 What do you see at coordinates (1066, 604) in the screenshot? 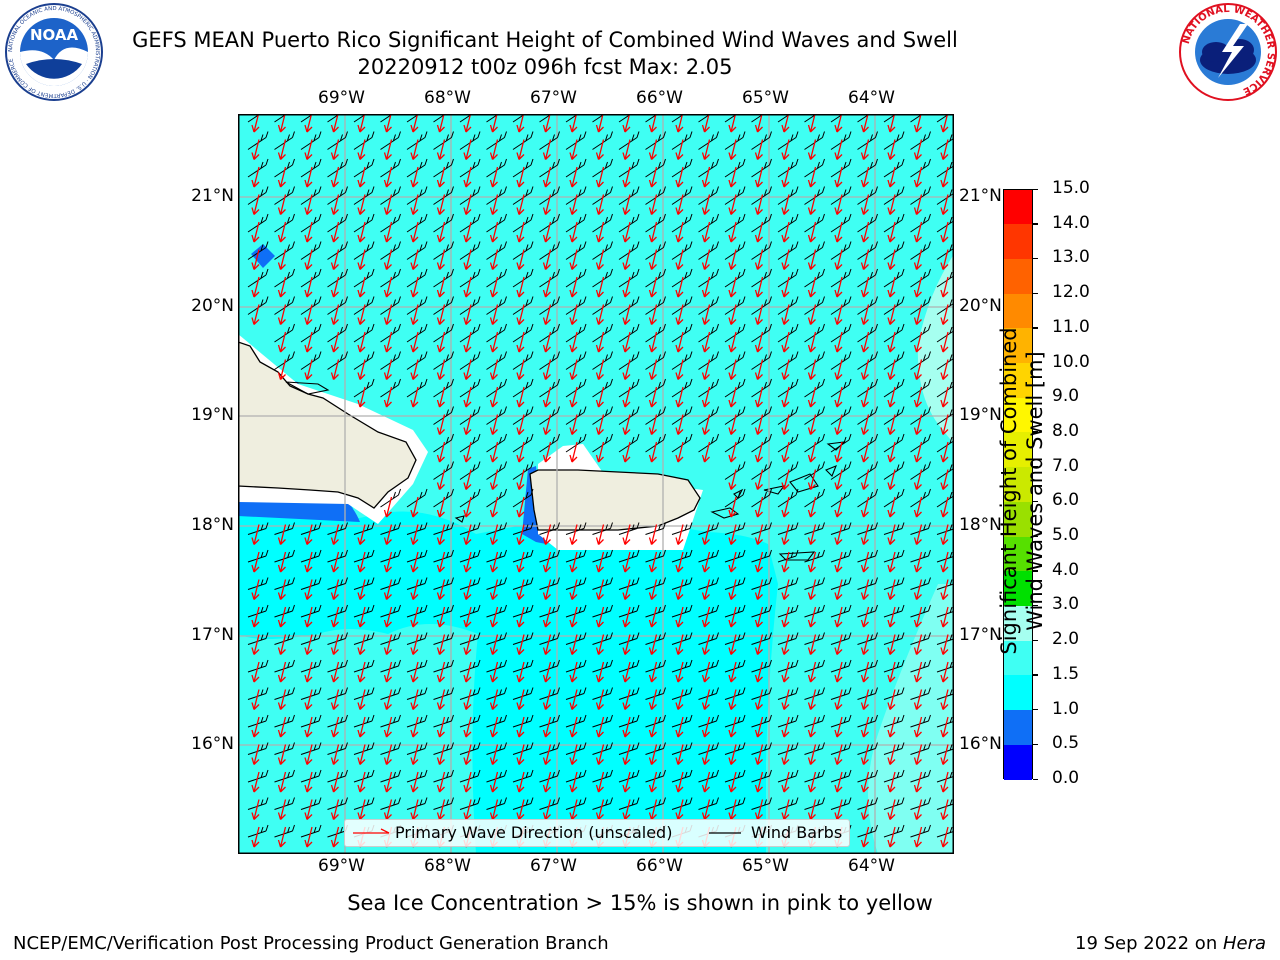
I see `colorbar-tick-label: 3.0` at bounding box center [1066, 604].